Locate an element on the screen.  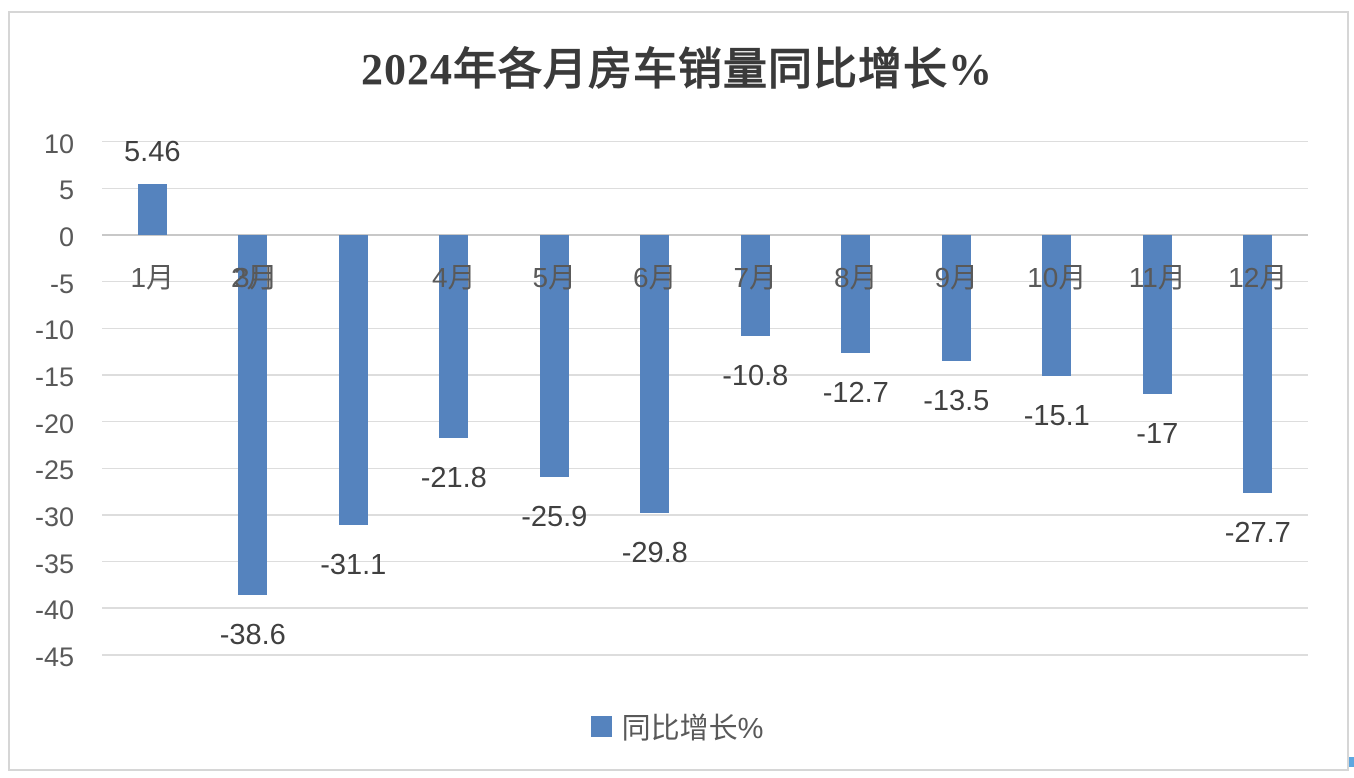
y-axis-tick-label: 5 is located at coordinates (66, 190).